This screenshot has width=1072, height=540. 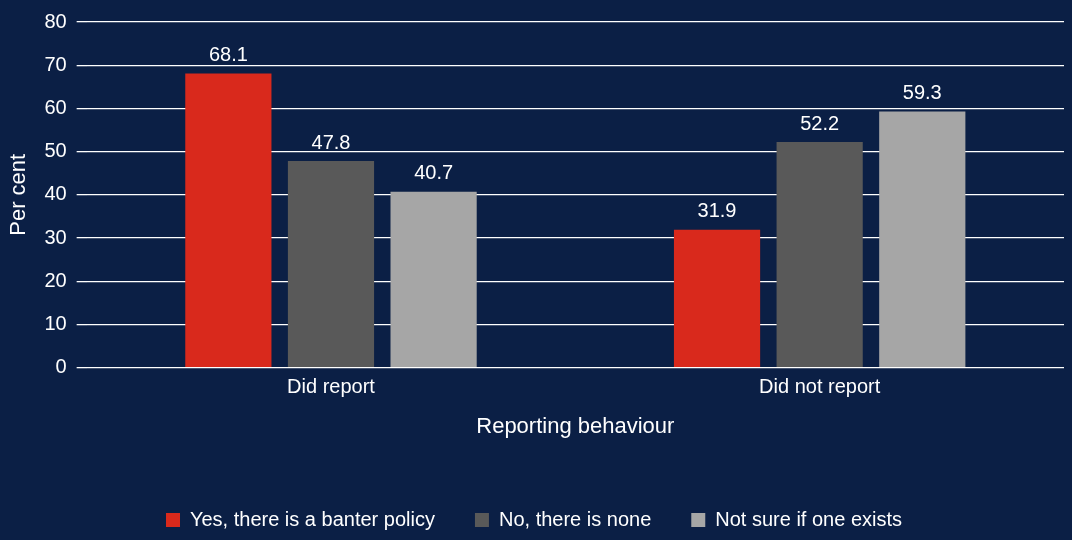 What do you see at coordinates (331, 141) in the screenshot?
I see `data-label: 47.8` at bounding box center [331, 141].